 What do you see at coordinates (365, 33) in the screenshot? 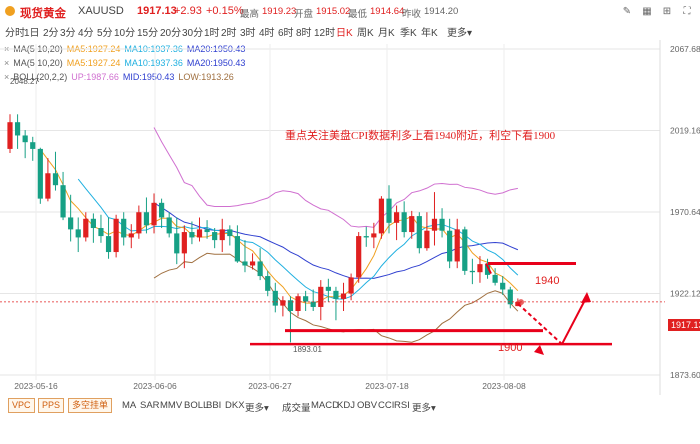
I see `timeframe-18: 周K` at bounding box center [365, 33].